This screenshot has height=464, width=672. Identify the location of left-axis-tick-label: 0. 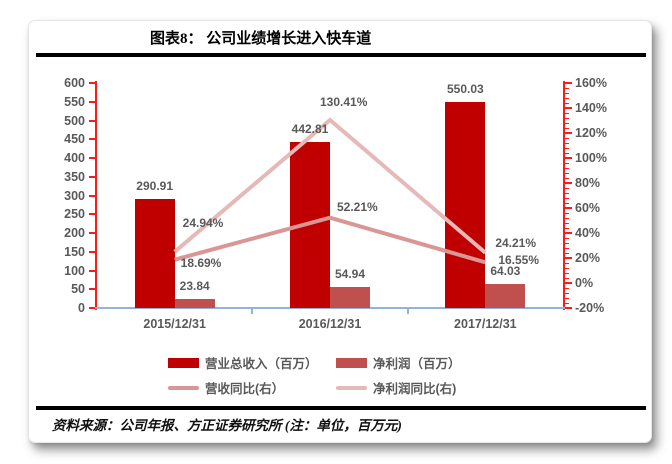
(81, 308).